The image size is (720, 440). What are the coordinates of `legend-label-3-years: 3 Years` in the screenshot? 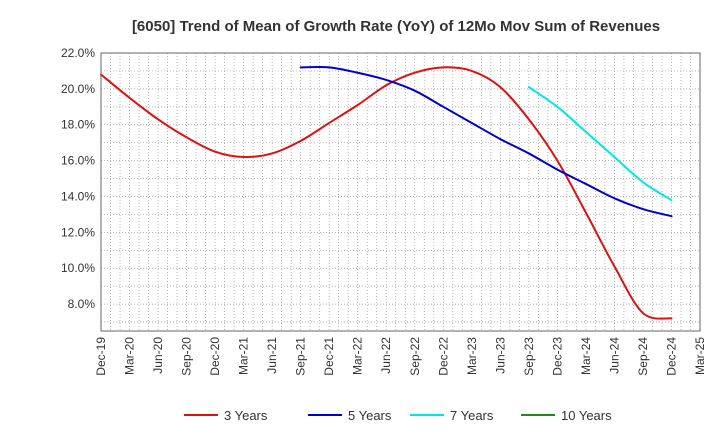 It's located at (246, 415).